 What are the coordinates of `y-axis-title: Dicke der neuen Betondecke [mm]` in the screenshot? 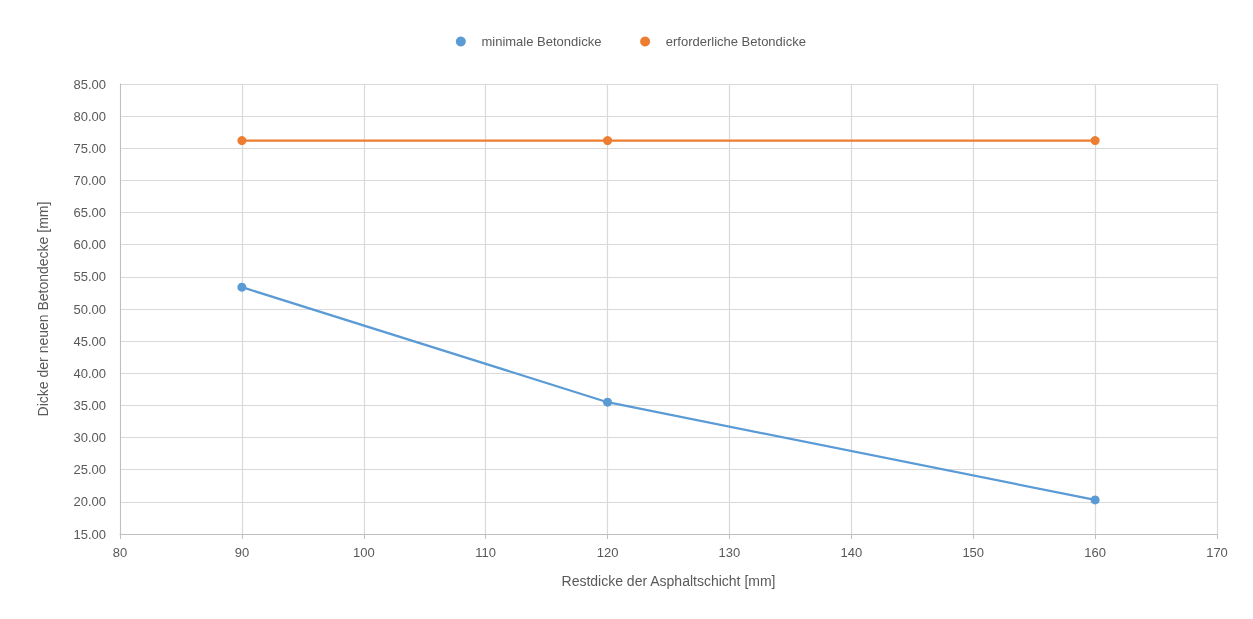 It's located at (43, 309).